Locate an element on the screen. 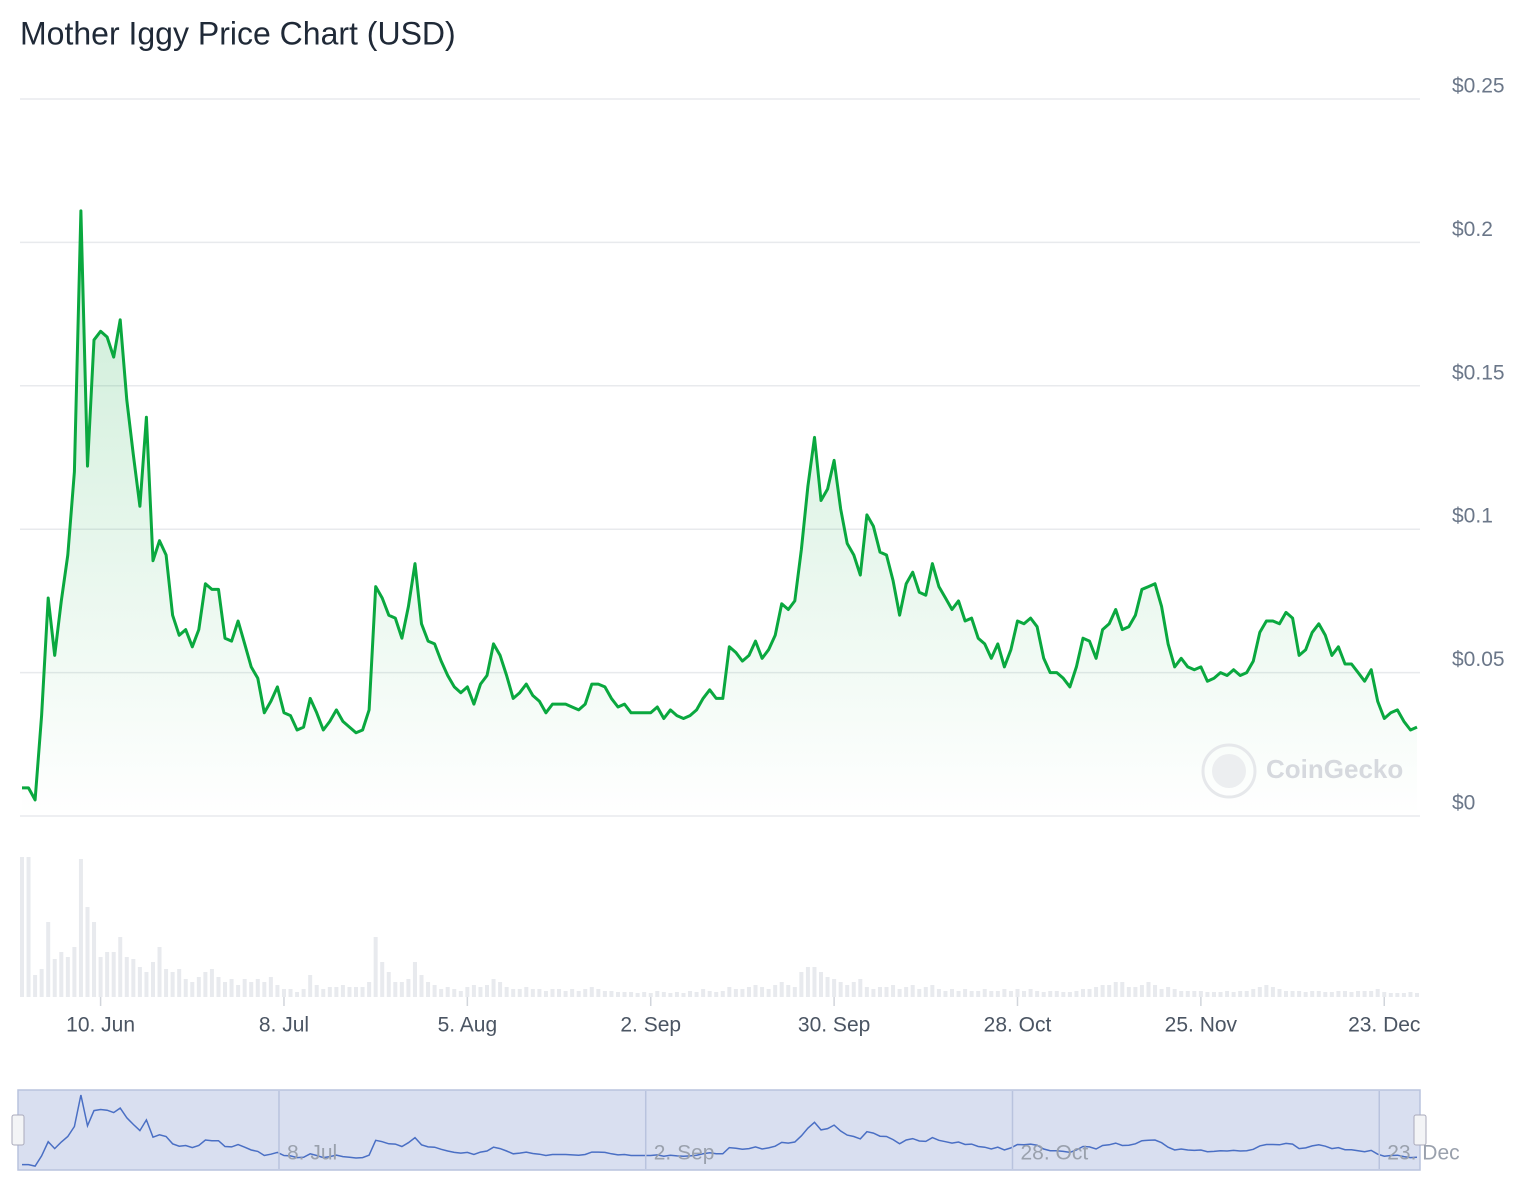  y-tick-label: $0.05 is located at coordinates (1478, 659).